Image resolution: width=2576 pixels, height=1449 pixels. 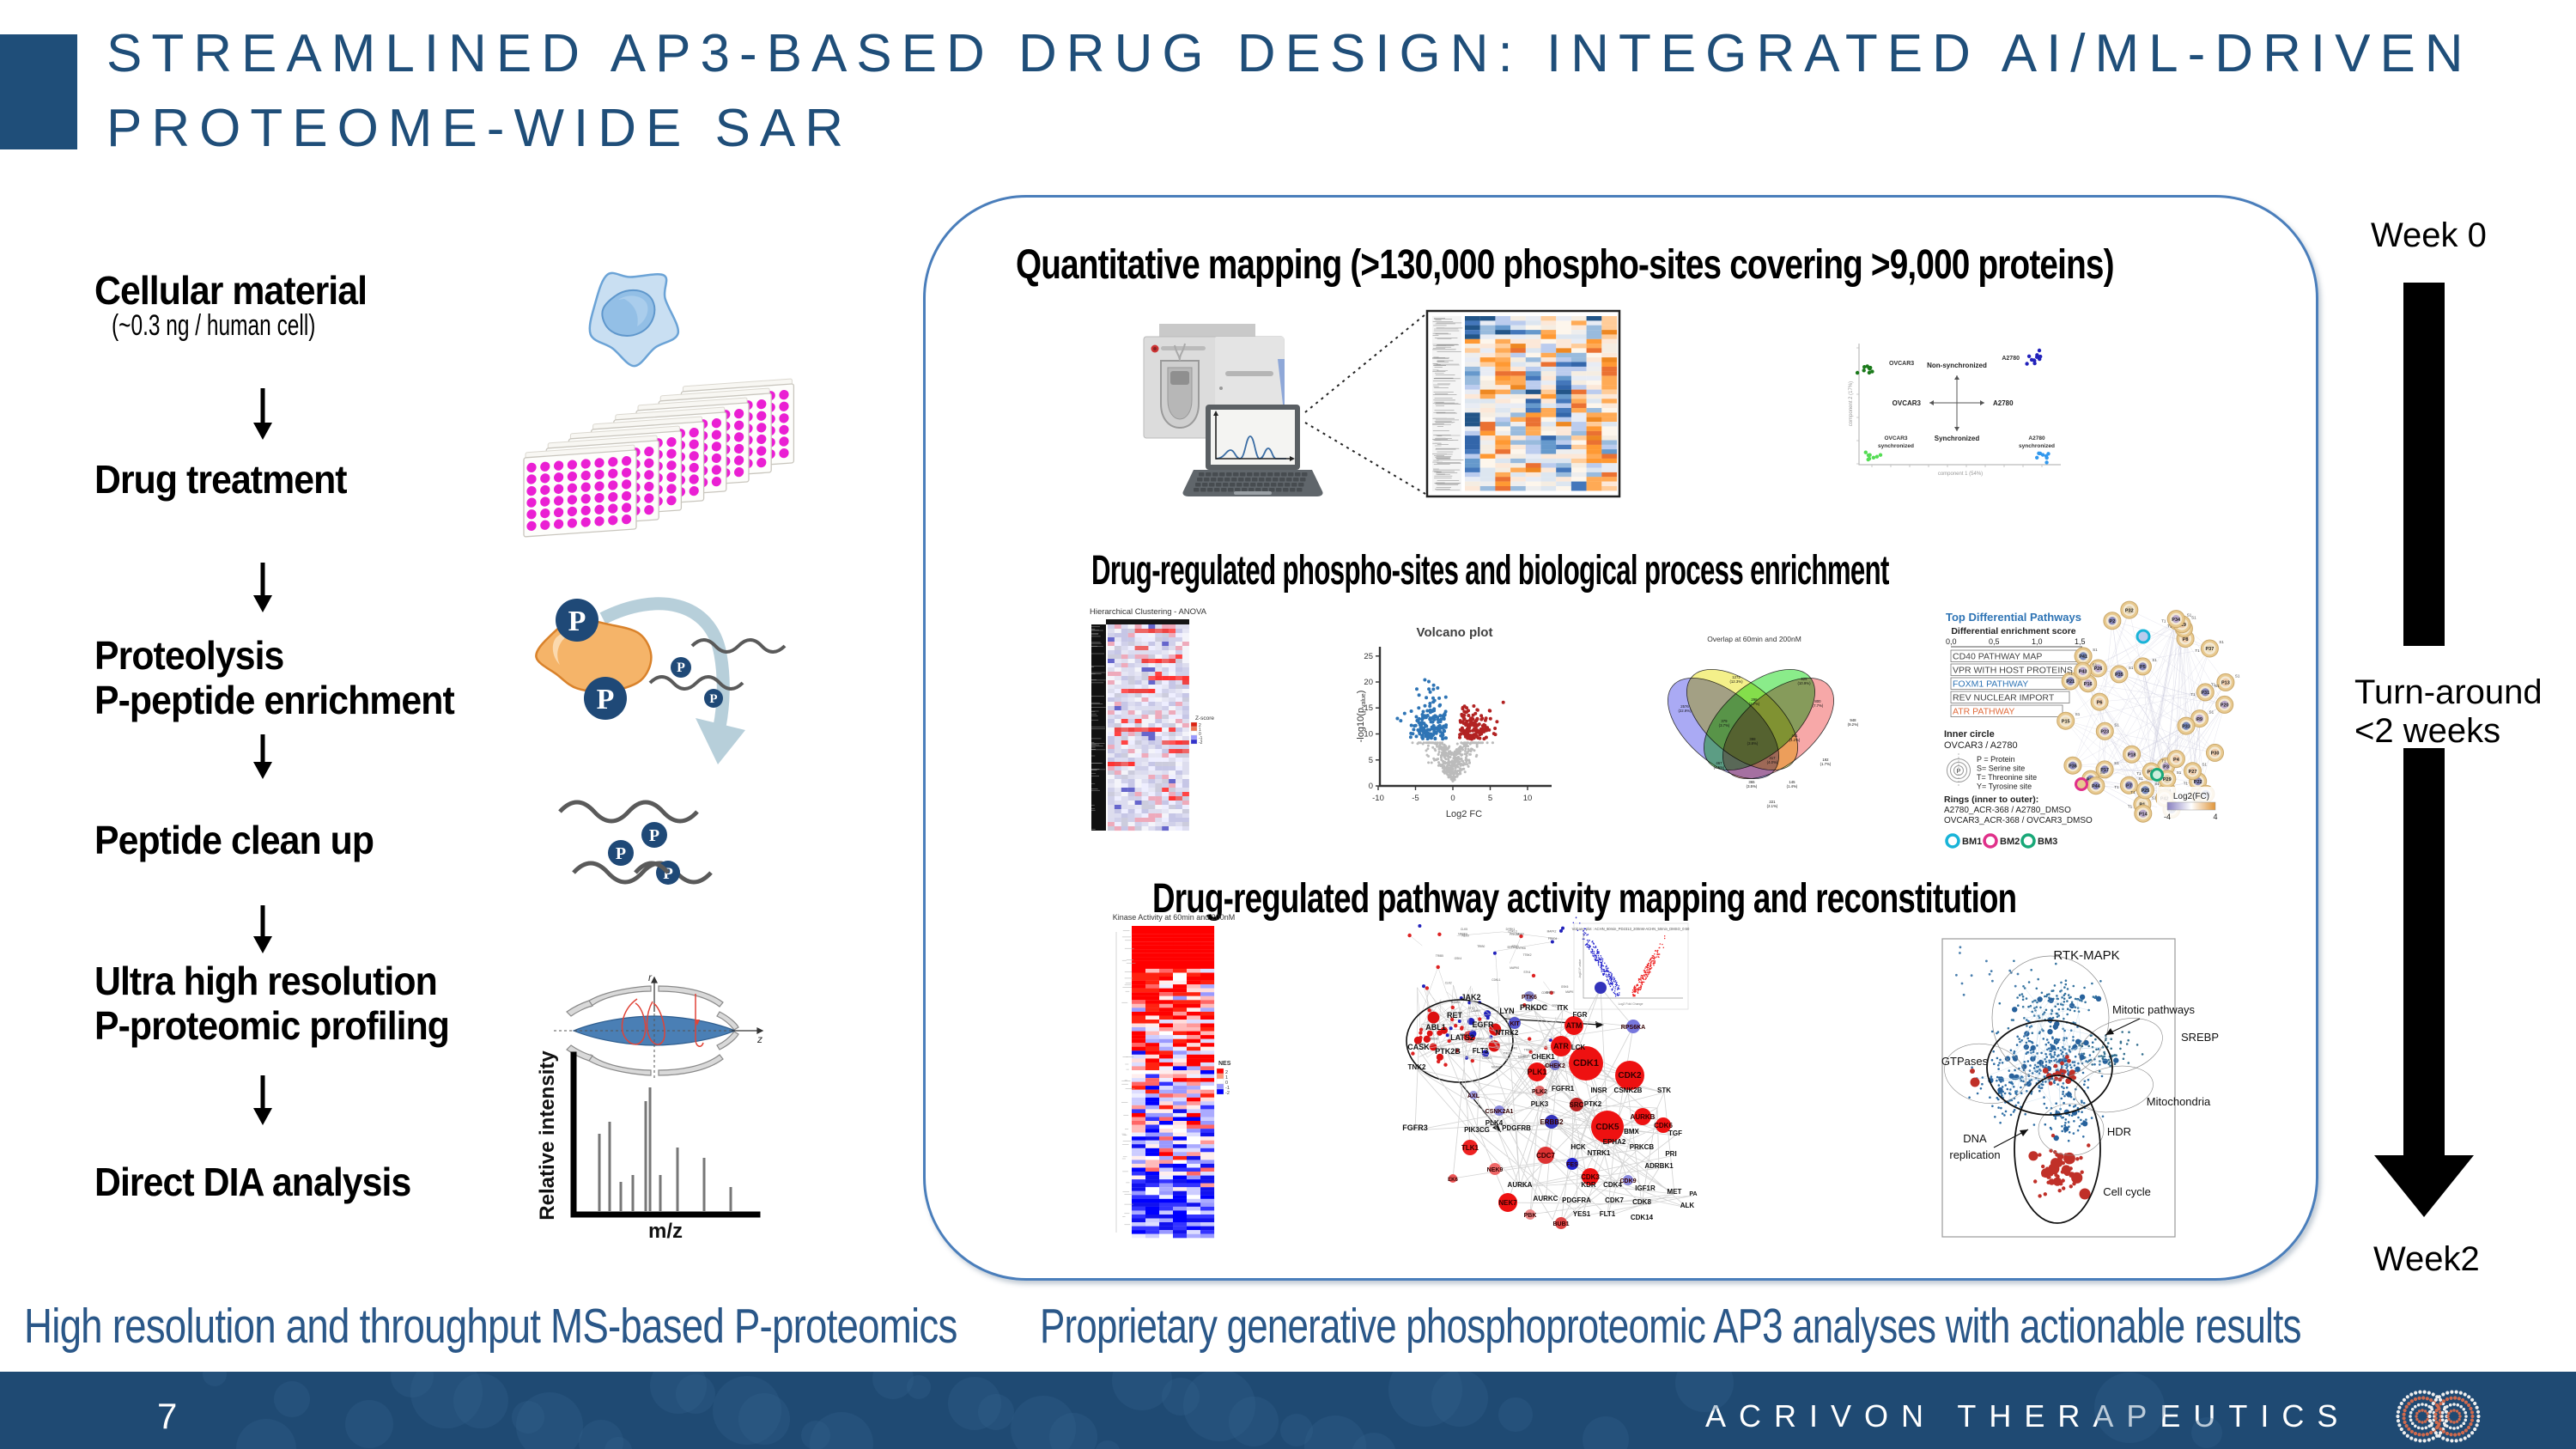 I want to click on svg-text: 1, so click(x=1226, y=1078).